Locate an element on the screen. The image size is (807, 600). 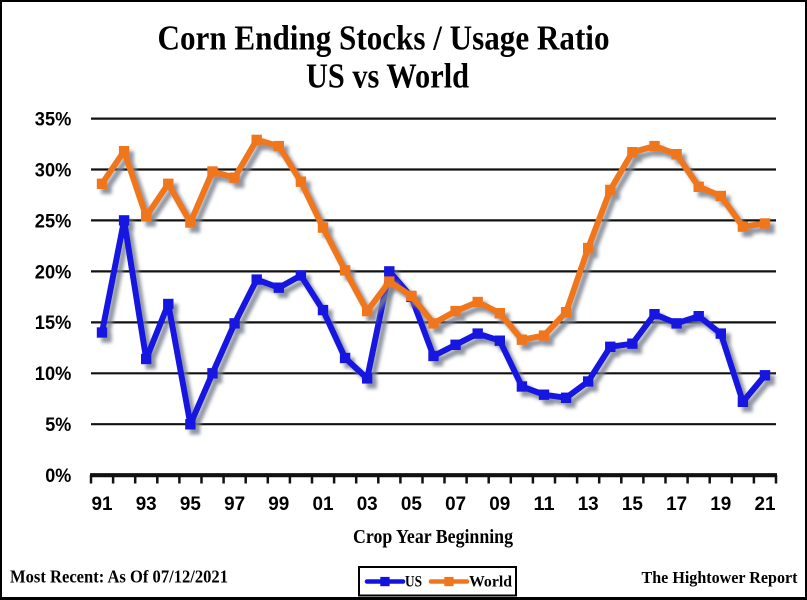
svg-text: 11 is located at coordinates (544, 504).